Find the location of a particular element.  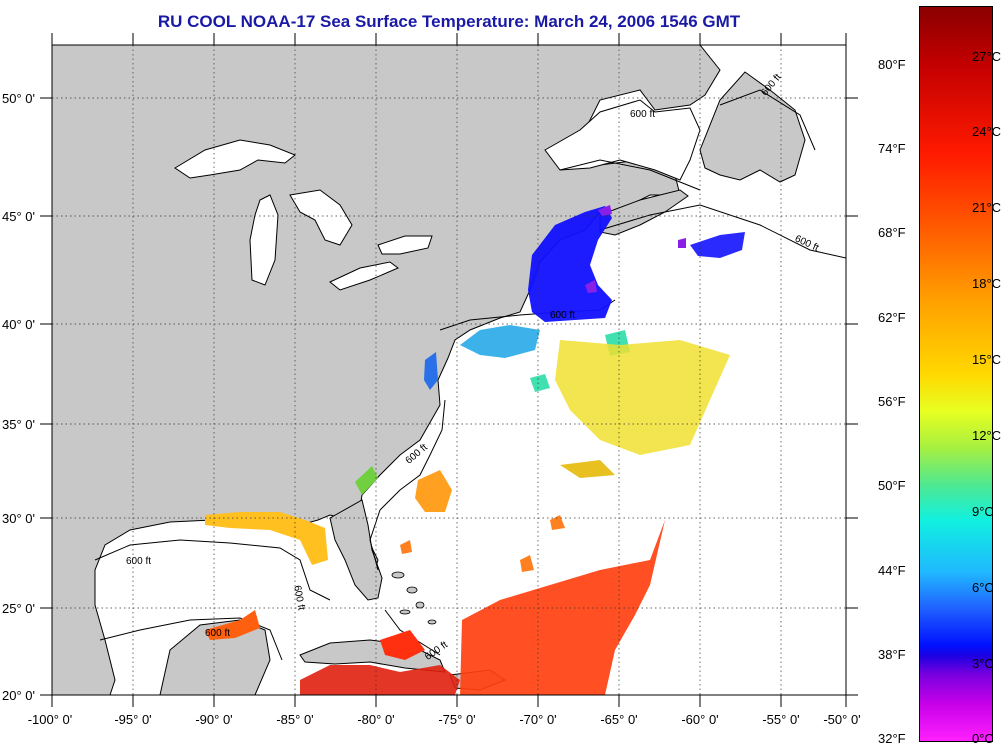

lon-label-minus85: -85° 0' is located at coordinates (295, 719).